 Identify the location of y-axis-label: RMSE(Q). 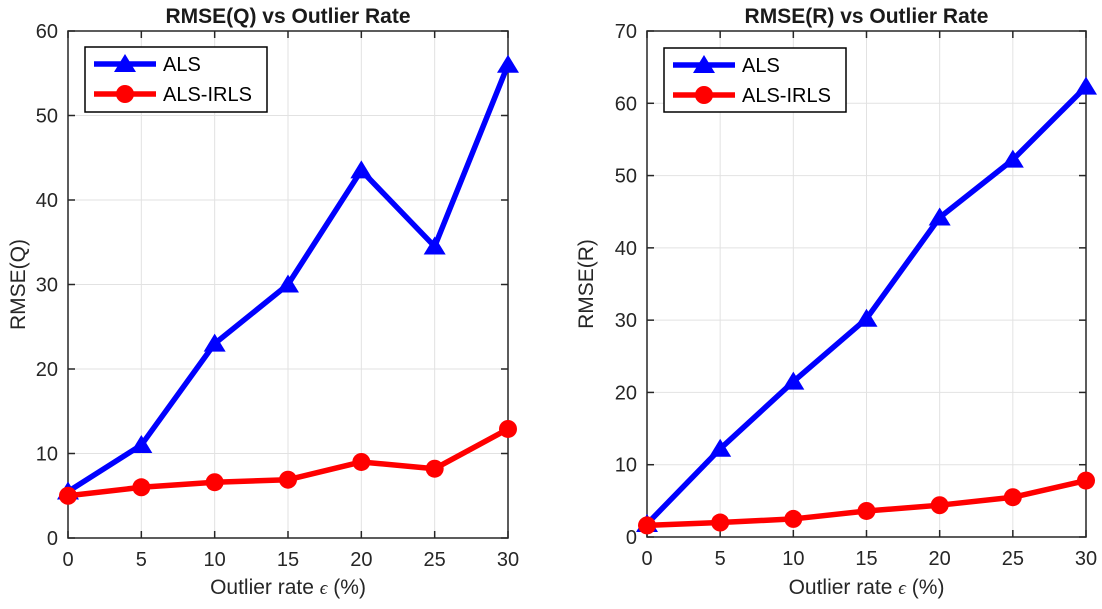
(18, 284).